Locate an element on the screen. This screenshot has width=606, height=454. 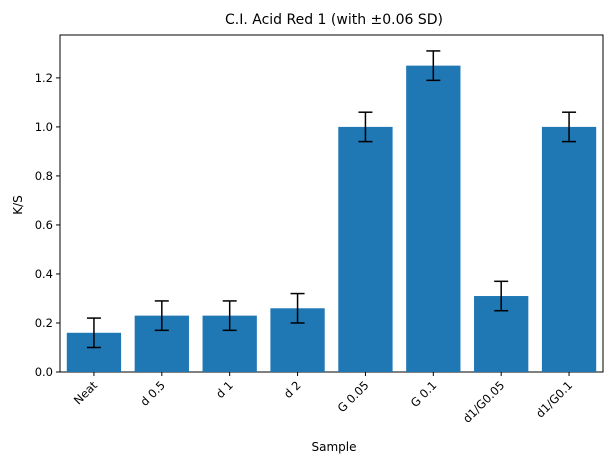
x-axis-label: Sample is located at coordinates (334, 447).